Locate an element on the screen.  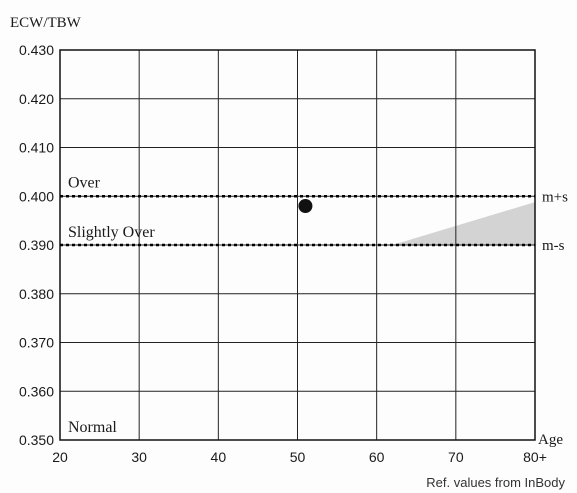
data-point is located at coordinates (305, 206).